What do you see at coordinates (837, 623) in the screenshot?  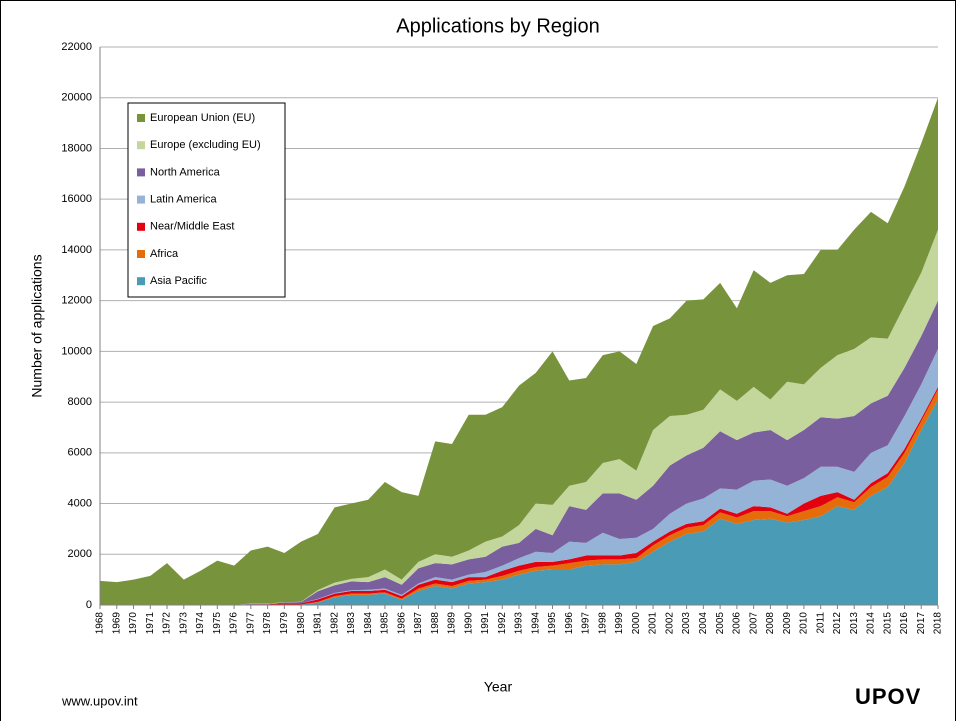 I see `x-tick-label: 2012` at bounding box center [837, 623].